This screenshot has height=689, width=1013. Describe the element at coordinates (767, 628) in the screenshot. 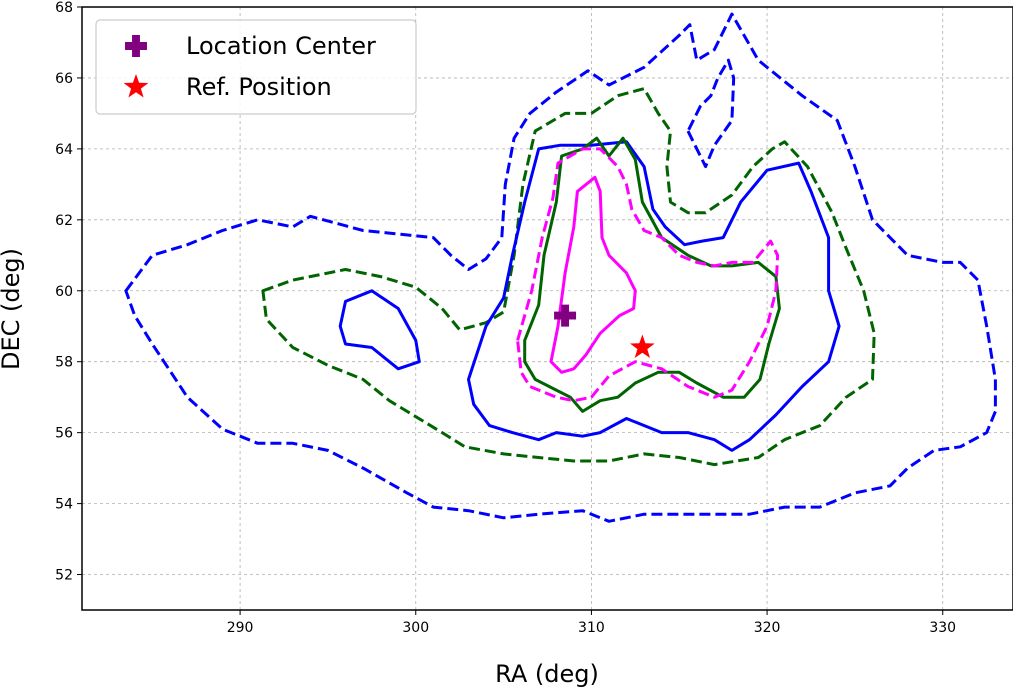

I see `x-tick-label-3: 320` at that location.